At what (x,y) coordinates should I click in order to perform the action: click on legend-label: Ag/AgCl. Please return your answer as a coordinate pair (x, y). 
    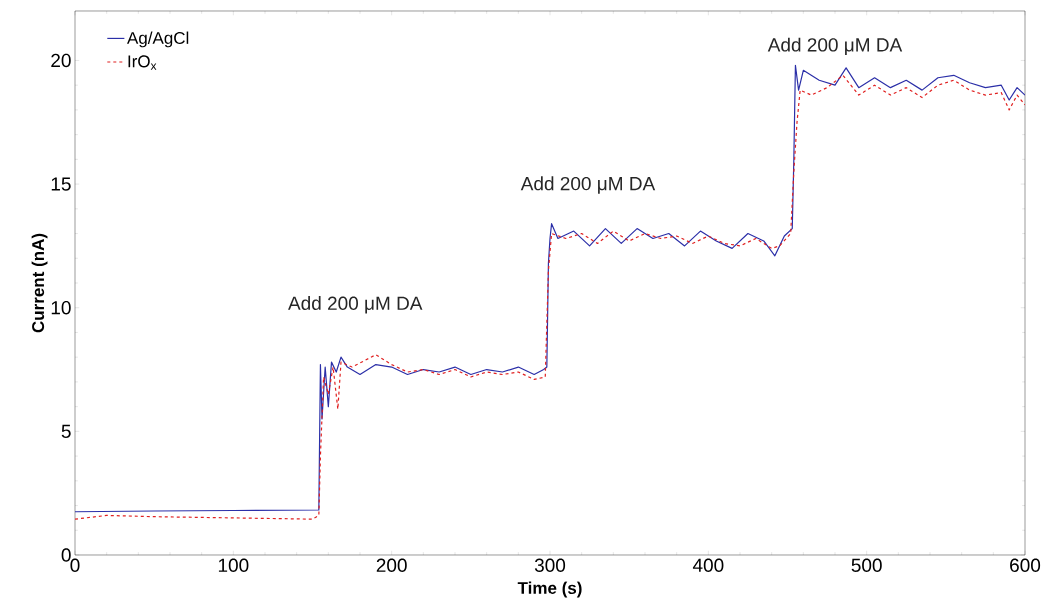
    Looking at the image, I should click on (158, 39).